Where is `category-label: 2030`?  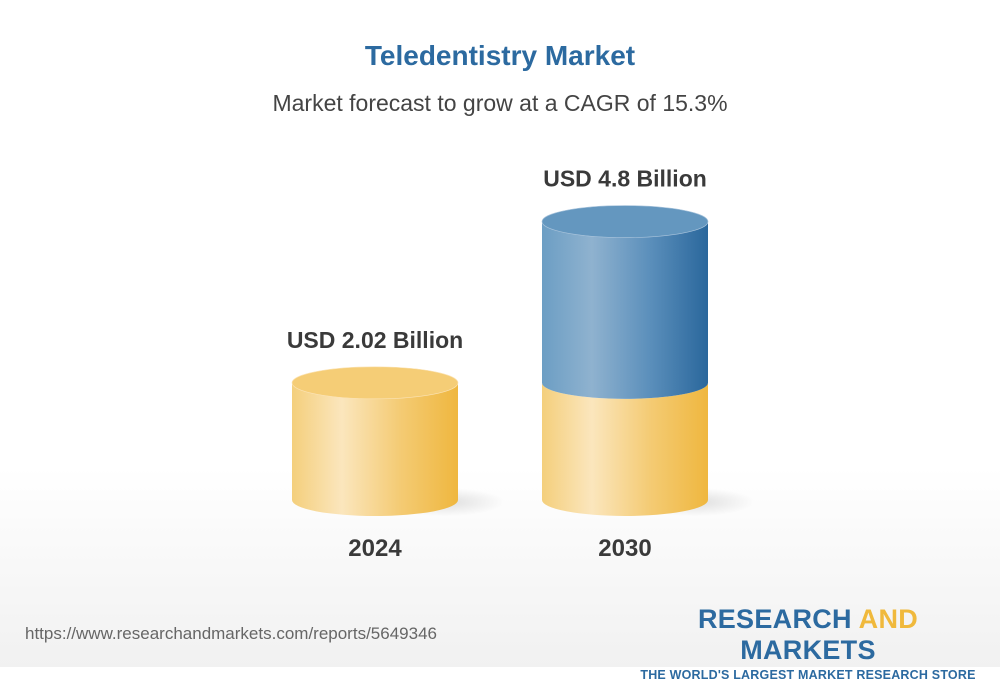 category-label: 2030 is located at coordinates (624, 548).